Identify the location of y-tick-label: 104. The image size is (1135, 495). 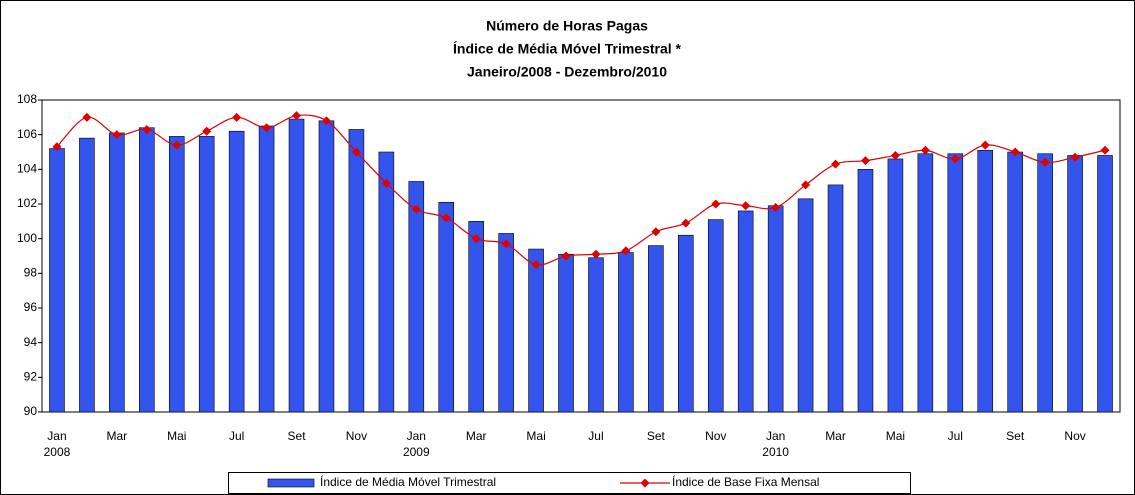
(27, 169).